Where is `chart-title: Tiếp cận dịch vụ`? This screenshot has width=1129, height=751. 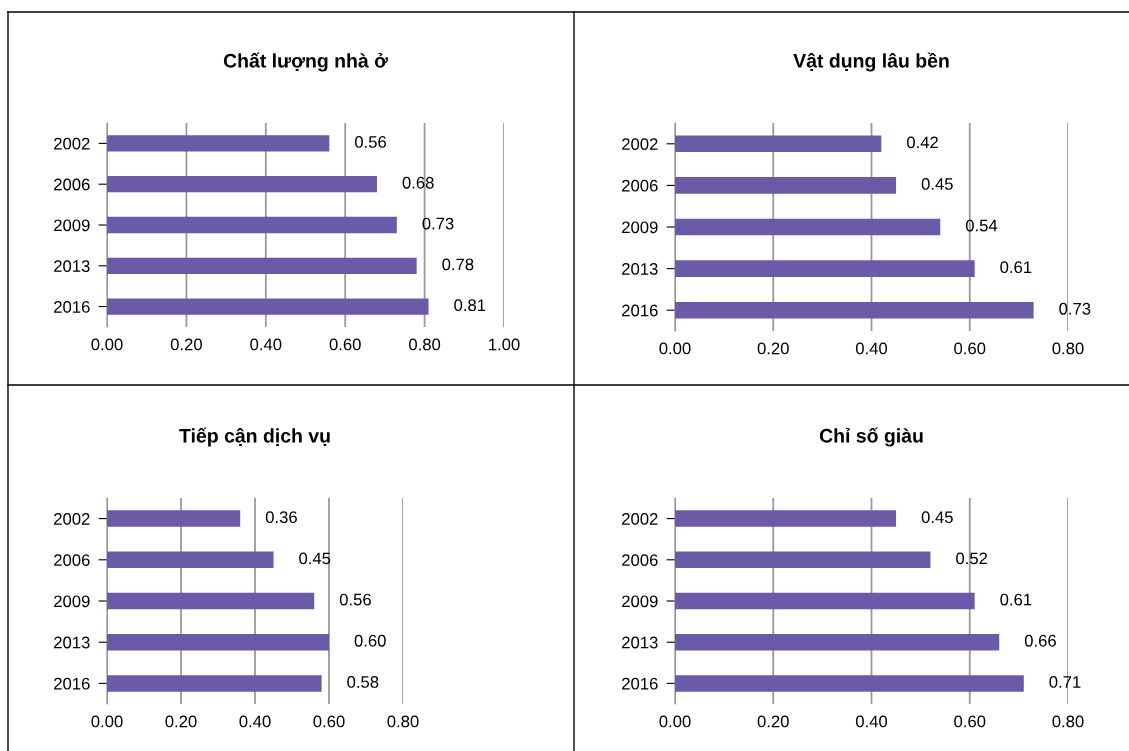
chart-title: Tiếp cận dịch vụ is located at coordinates (254, 437).